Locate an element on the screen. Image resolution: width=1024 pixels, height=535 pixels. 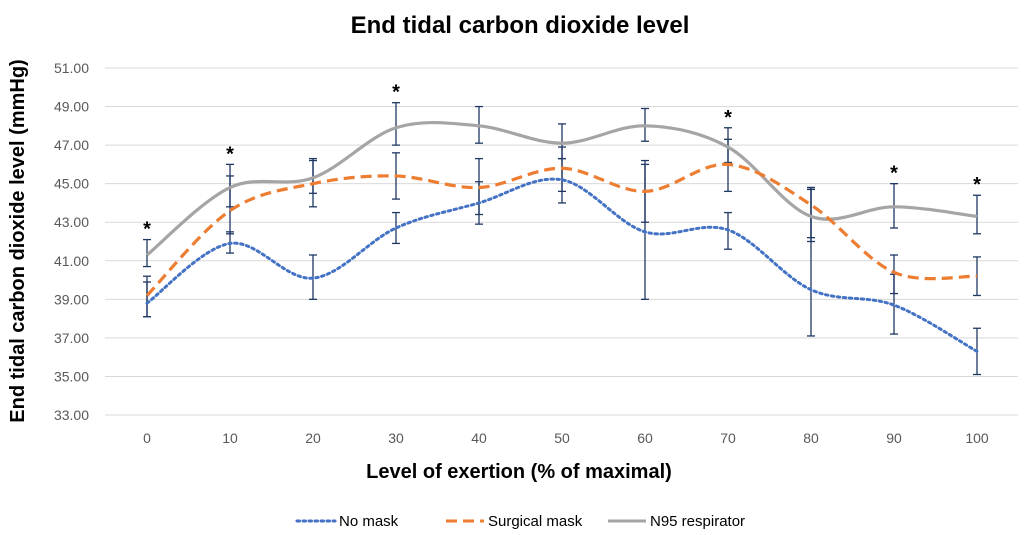
y-tick-label: 49.00 is located at coordinates (71, 107).